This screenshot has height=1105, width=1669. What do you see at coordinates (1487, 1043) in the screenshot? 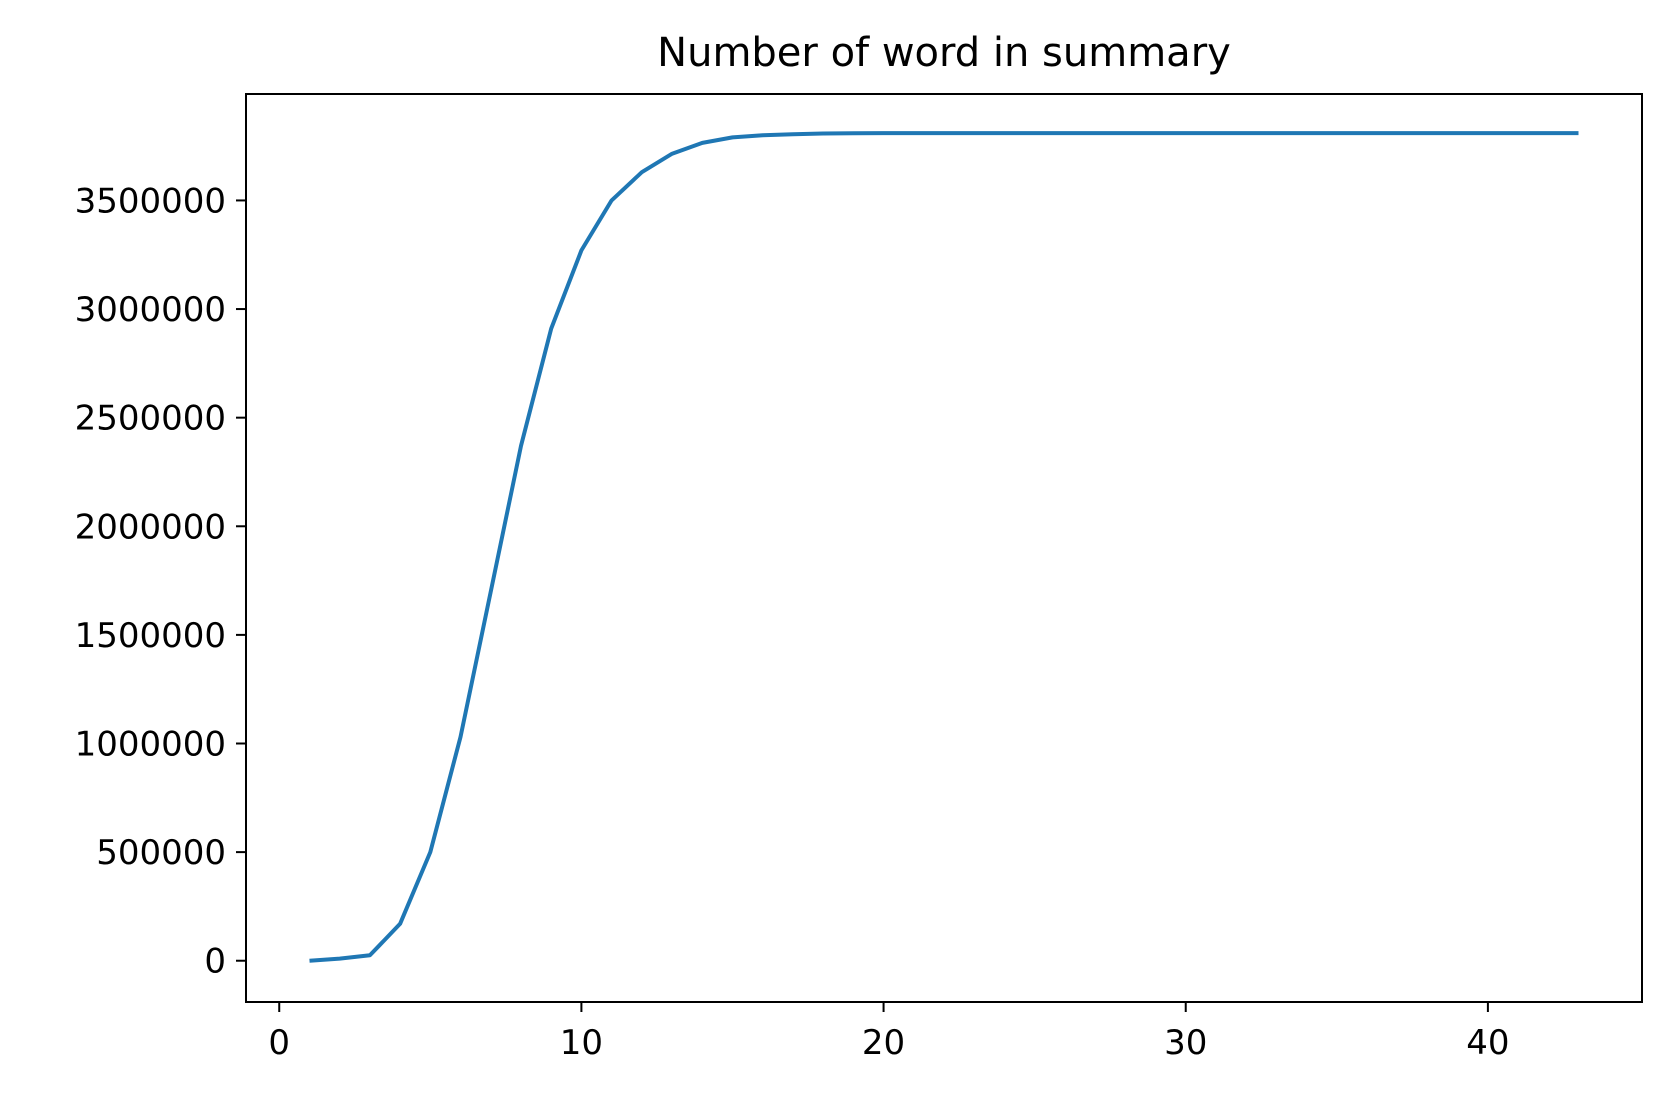
I see `x-tick-label: 40` at bounding box center [1487, 1043].